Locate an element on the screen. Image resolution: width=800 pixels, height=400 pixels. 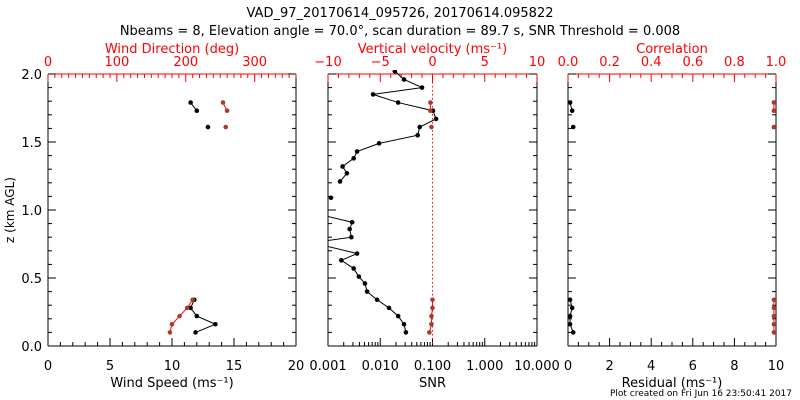
x-tick-label: 2 is located at coordinates (609, 366).